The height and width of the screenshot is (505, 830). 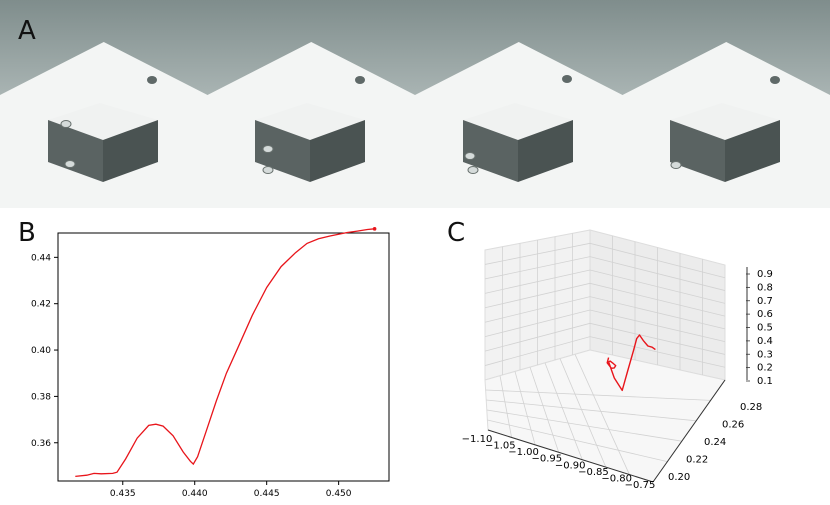 What do you see at coordinates (765, 328) in the screenshot?
I see `z-tick-label: 0.5` at bounding box center [765, 328].